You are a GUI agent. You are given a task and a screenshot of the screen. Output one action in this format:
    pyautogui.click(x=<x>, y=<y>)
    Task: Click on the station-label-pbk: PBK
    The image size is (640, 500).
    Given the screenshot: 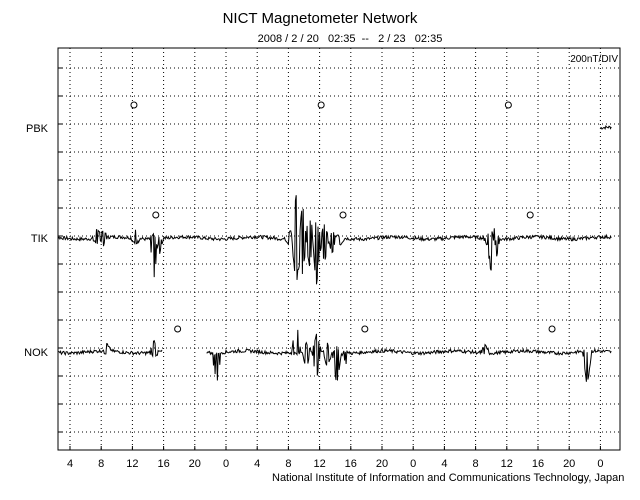 What is the action you would take?
    pyautogui.click(x=37, y=129)
    